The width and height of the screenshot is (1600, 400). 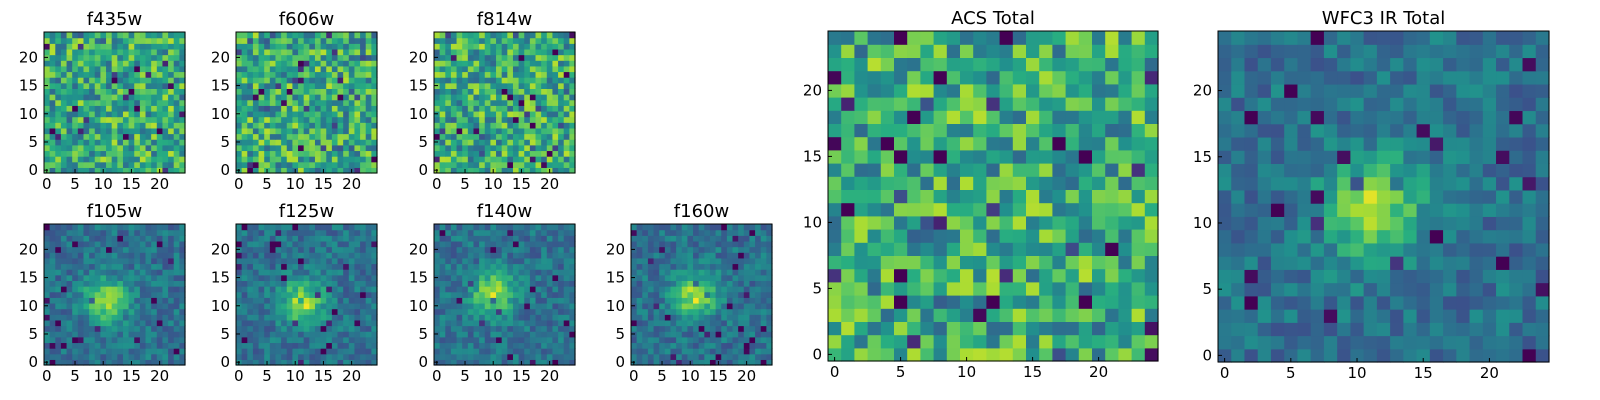 What do you see at coordinates (47, 376) in the screenshot?
I see `x-tick-label: 0` at bounding box center [47, 376].